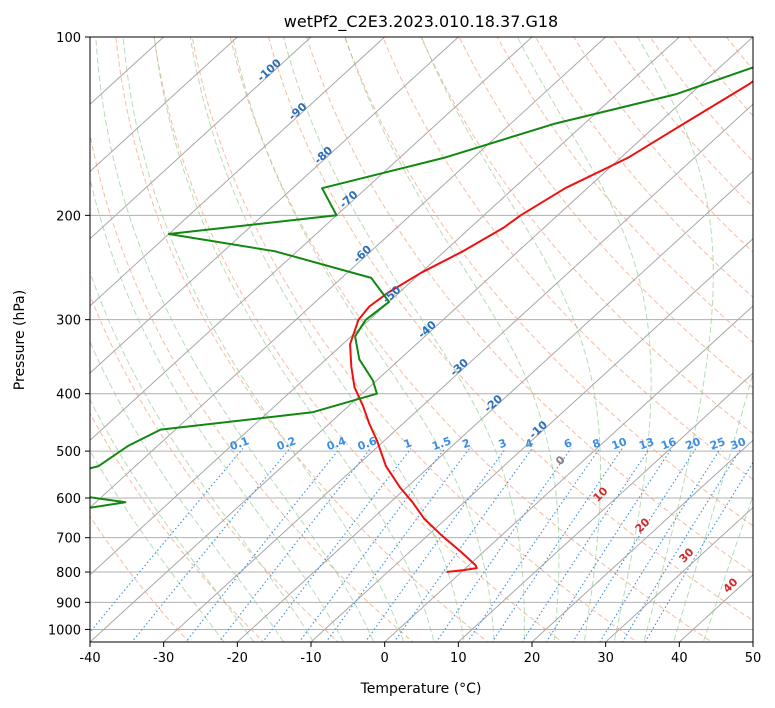 This screenshot has height=708, width=775. Describe the element at coordinates (324, 155) in the screenshot. I see `isotherm-label: -80` at that location.